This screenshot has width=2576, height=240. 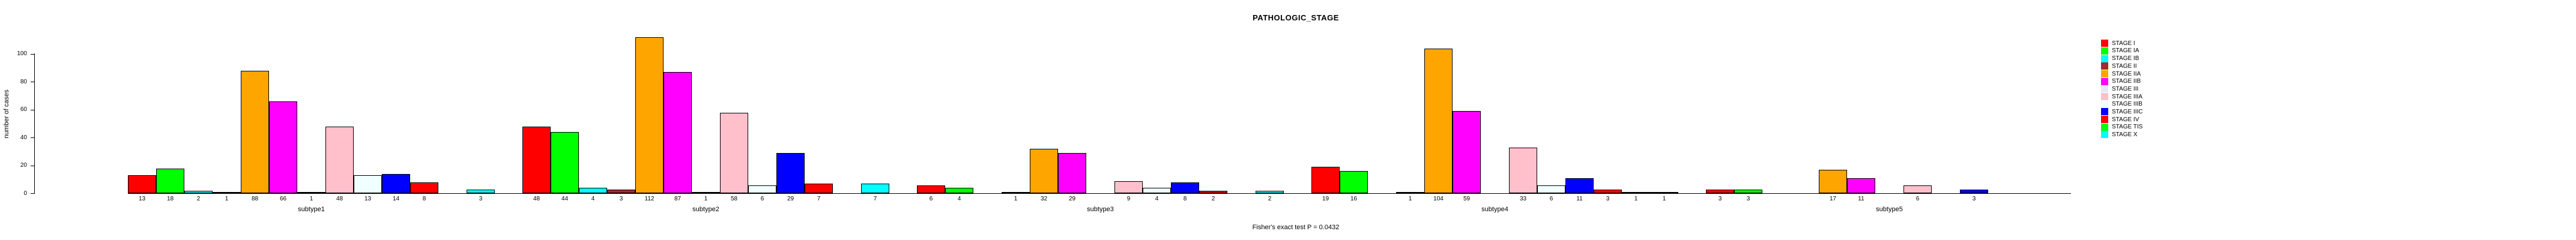 I want to click on y-axis-line, so click(x=34, y=123).